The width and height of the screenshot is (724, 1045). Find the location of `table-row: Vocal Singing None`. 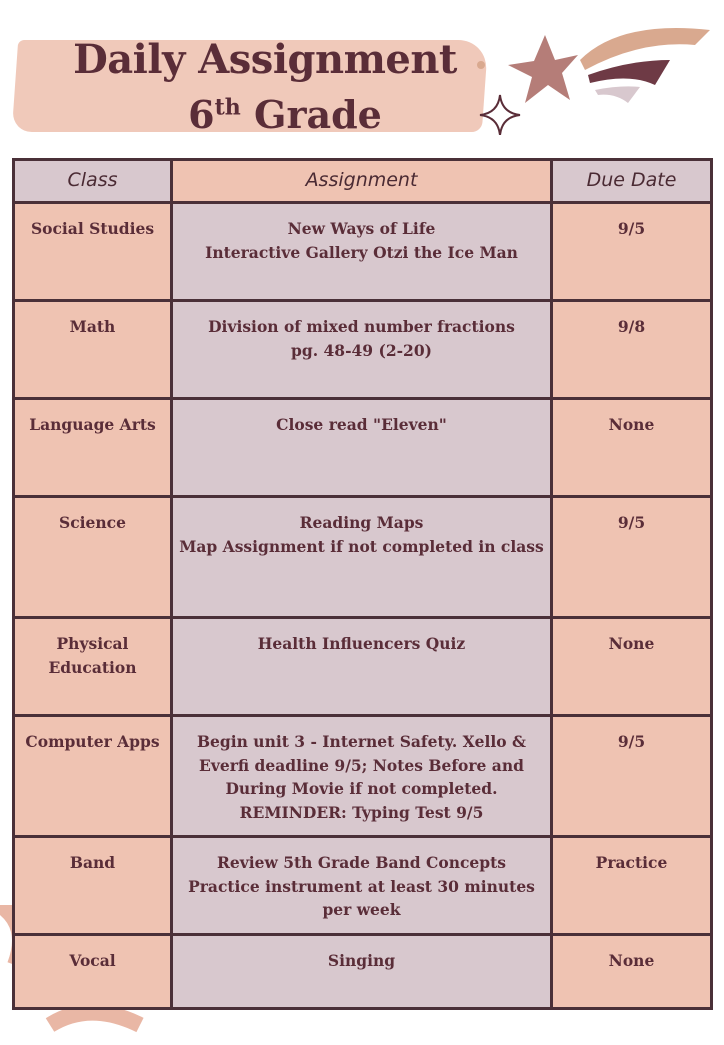

table-row: Vocal Singing None is located at coordinates (362, 971).